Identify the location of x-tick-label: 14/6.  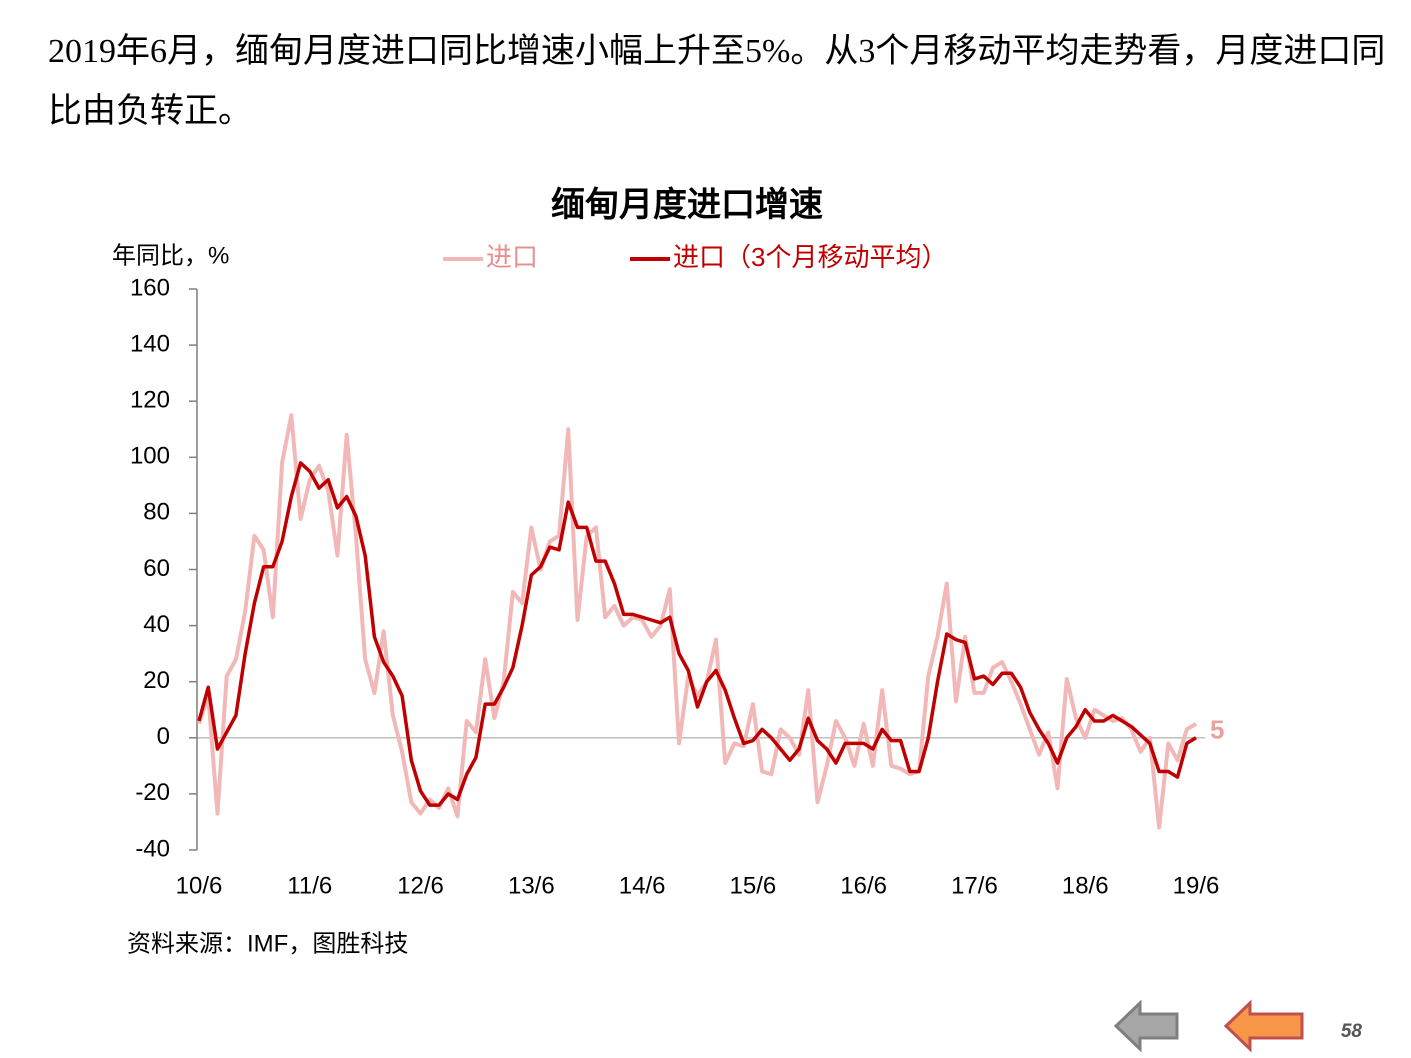
(642, 885).